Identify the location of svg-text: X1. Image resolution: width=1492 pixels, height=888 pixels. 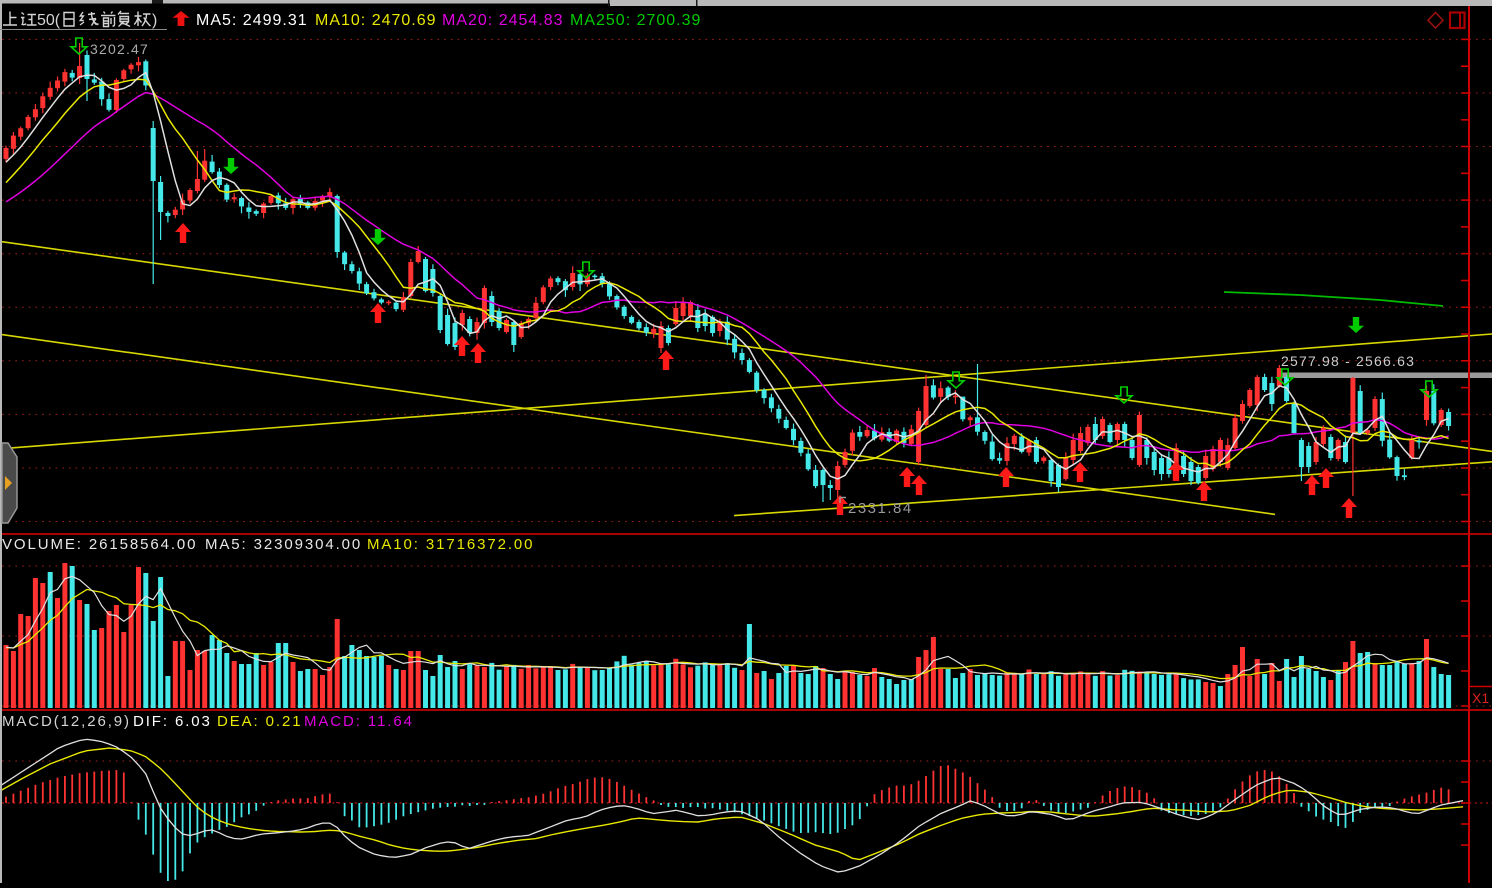
(1480, 698).